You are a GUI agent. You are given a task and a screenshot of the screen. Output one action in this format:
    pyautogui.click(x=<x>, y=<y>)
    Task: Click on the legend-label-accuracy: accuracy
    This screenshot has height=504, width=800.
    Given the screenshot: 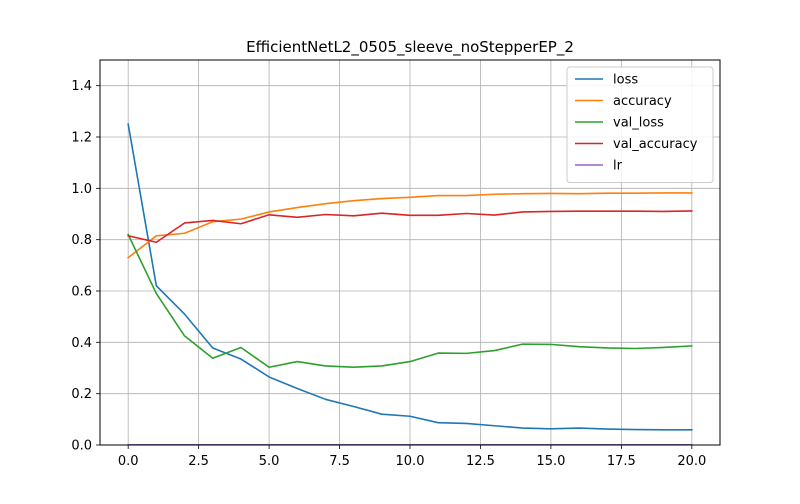 What is the action you would take?
    pyautogui.click(x=642, y=101)
    